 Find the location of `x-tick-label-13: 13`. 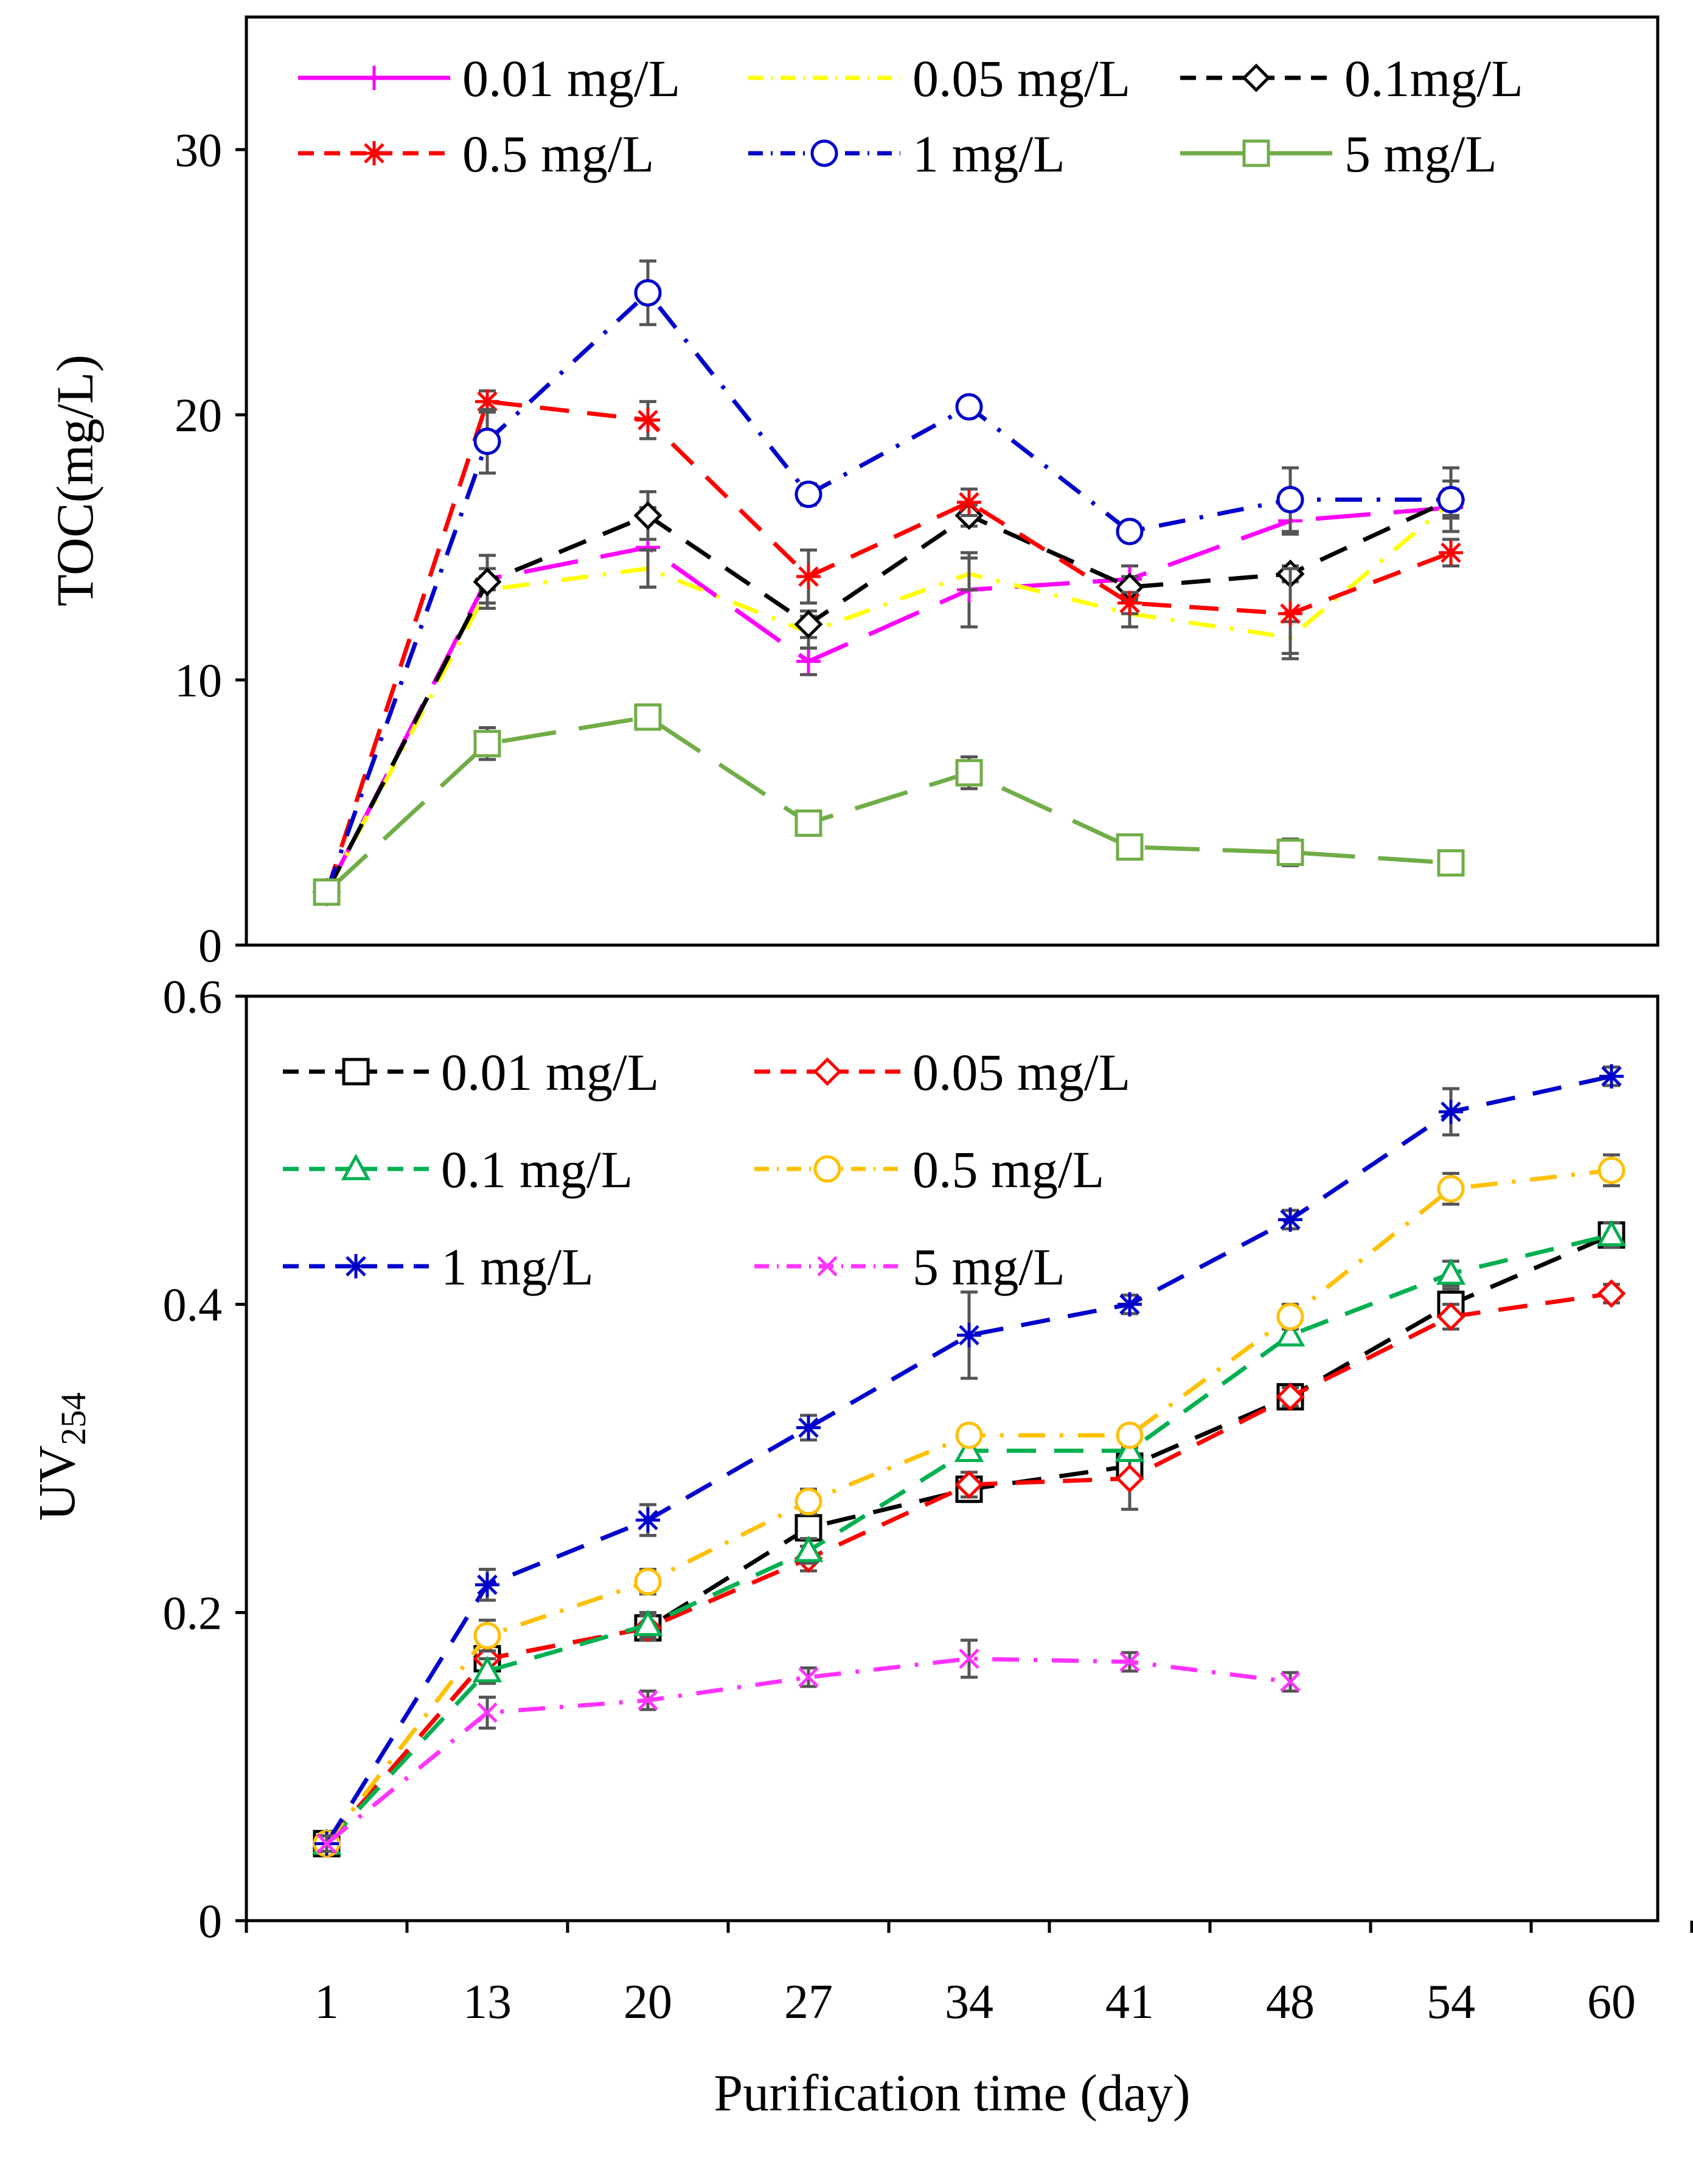

x-tick-label-13: 13 is located at coordinates (487, 2002).